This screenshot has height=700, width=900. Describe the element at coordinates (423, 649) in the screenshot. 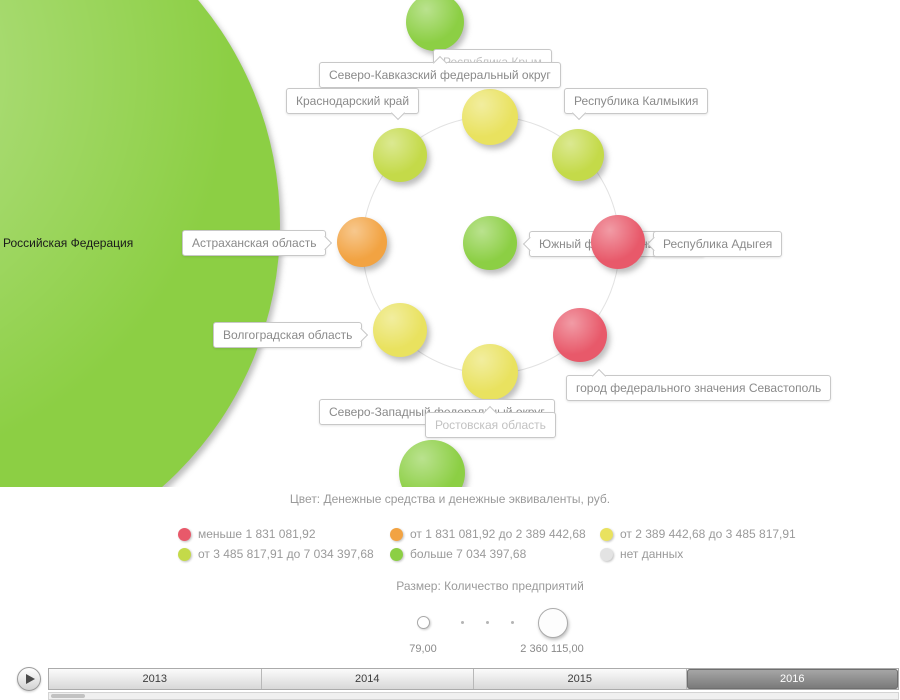

I see `size-min-label: 79,00` at that location.